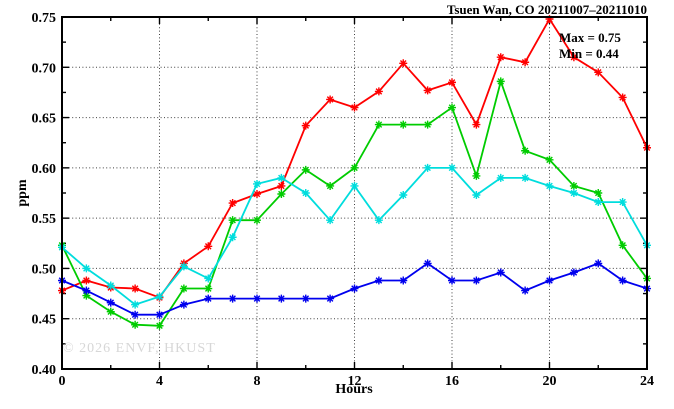  I want to click on y-tick-label: 0.55, so click(44, 219).